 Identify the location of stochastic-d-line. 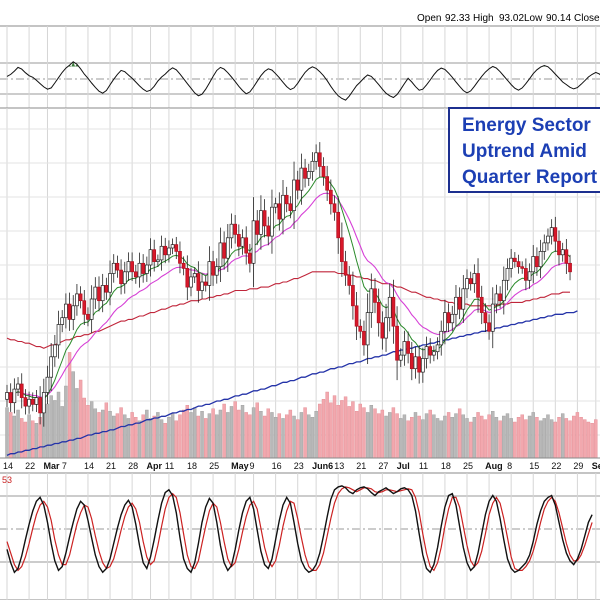
(299, 529).